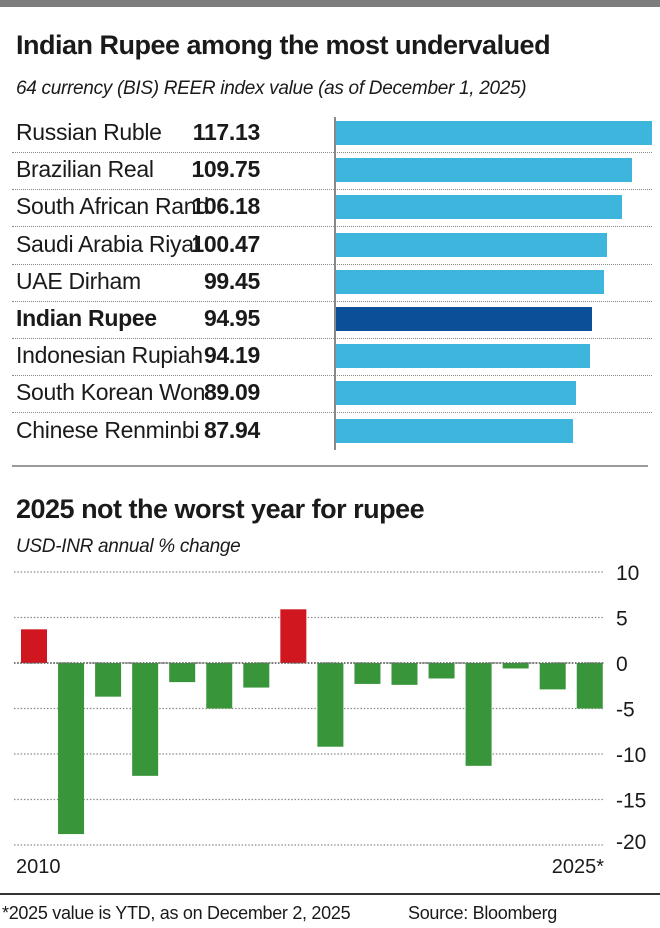  Describe the element at coordinates (231, 280) in the screenshot. I see `reer-value-label: 99.45` at that location.